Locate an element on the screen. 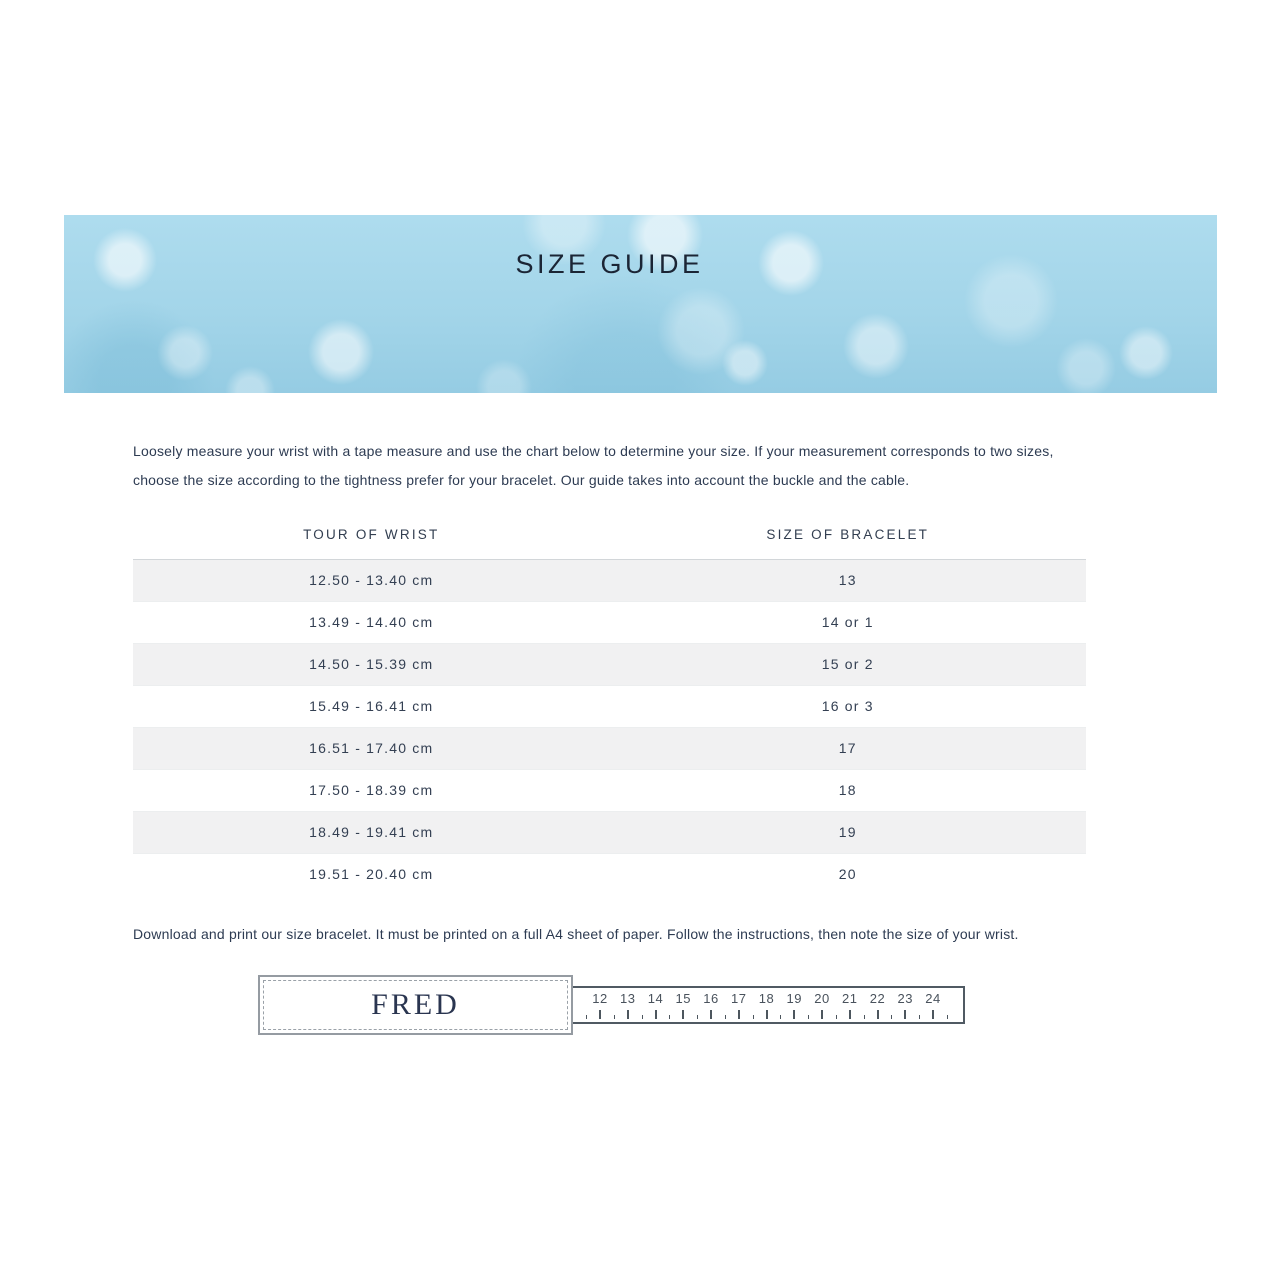 Image resolution: width=1280 pixels, height=1280 pixels. ruler-number: 13 is located at coordinates (628, 998).